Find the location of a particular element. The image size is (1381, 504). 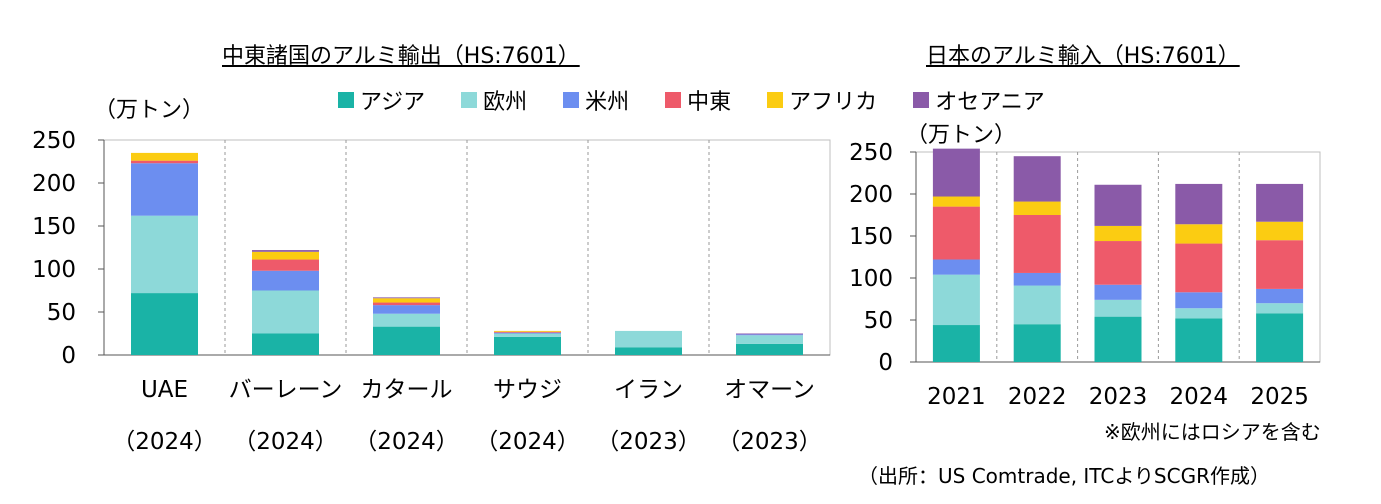

right-y-tick-label: 0 is located at coordinates (885, 363).